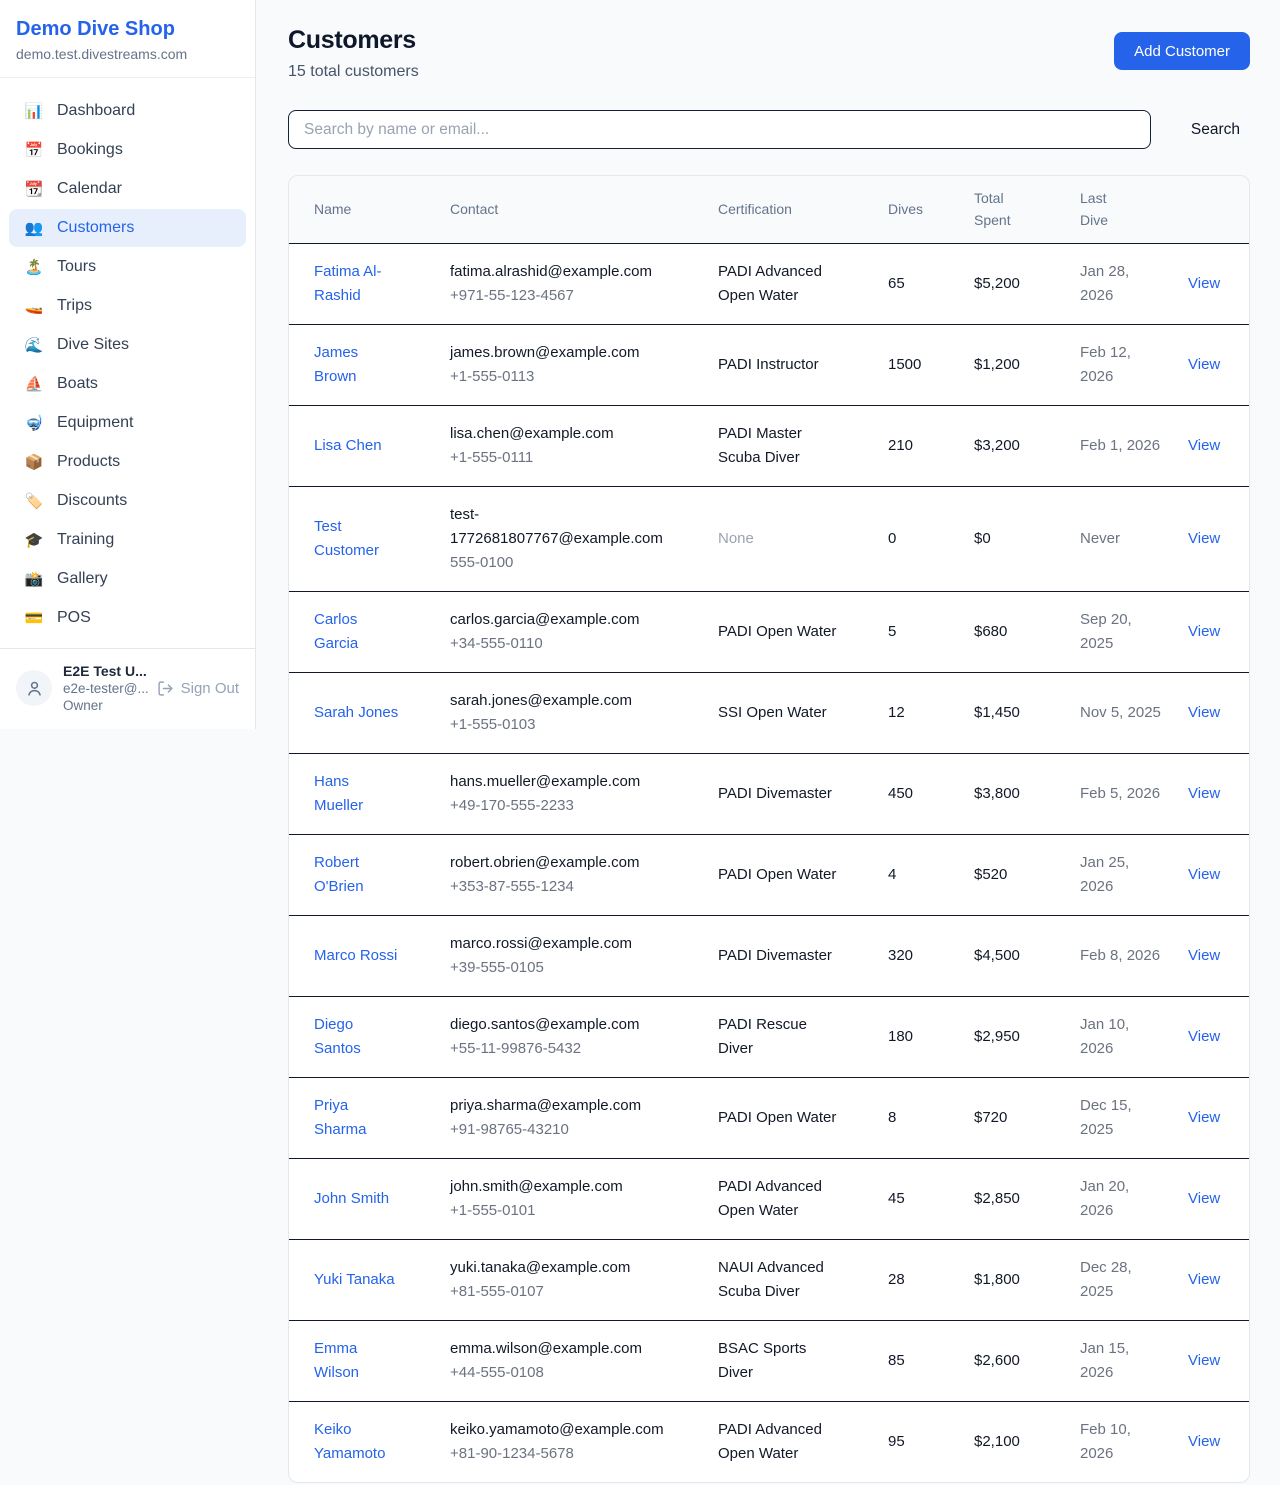  What do you see at coordinates (1118, 1199) in the screenshot?
I see `customer-last-dive: Jan 20, 2026` at bounding box center [1118, 1199].